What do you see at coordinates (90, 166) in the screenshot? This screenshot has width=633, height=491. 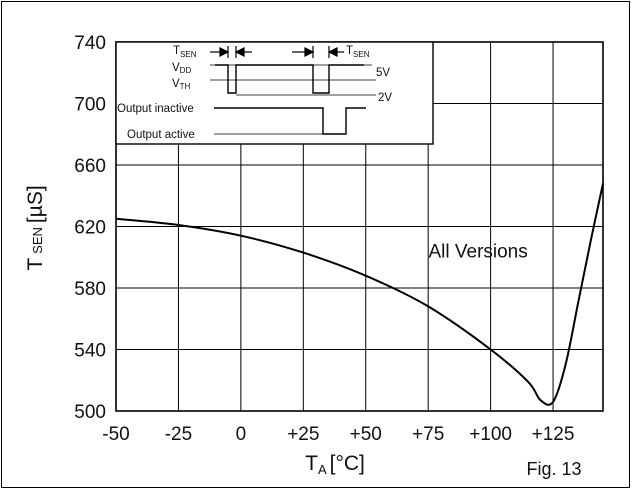 I see `y-tick-label: 660` at bounding box center [90, 166].